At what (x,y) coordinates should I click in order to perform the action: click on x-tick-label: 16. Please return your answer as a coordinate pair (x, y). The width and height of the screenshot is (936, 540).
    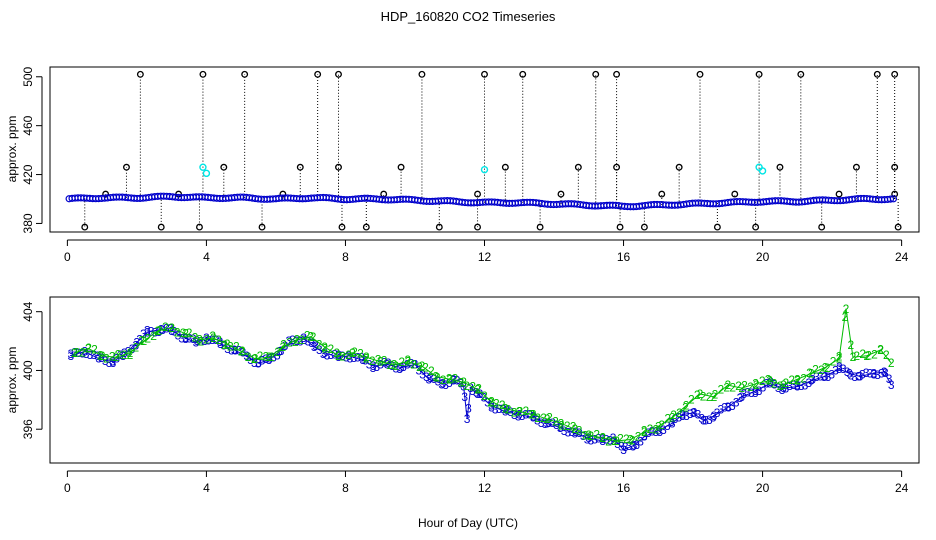
    Looking at the image, I should click on (624, 257).